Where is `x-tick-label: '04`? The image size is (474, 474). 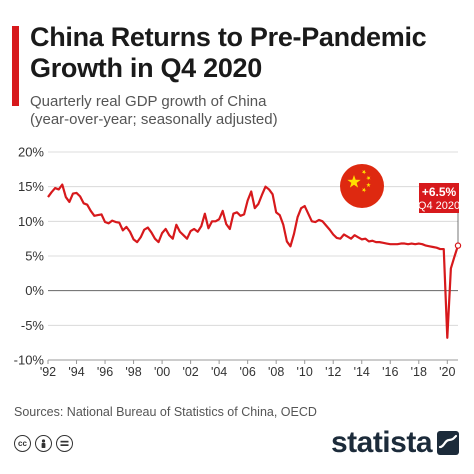 x-tick-label: '04 is located at coordinates (219, 372).